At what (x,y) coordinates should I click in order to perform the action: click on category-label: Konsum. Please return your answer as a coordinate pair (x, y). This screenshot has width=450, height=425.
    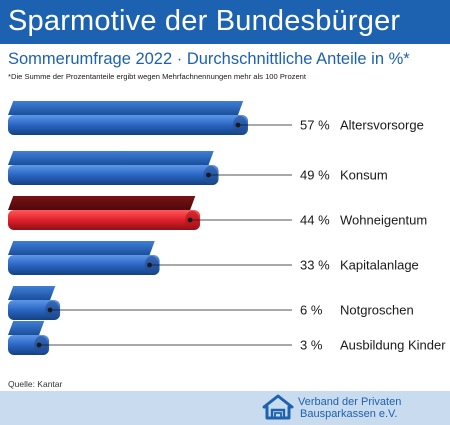
    Looking at the image, I should click on (364, 175).